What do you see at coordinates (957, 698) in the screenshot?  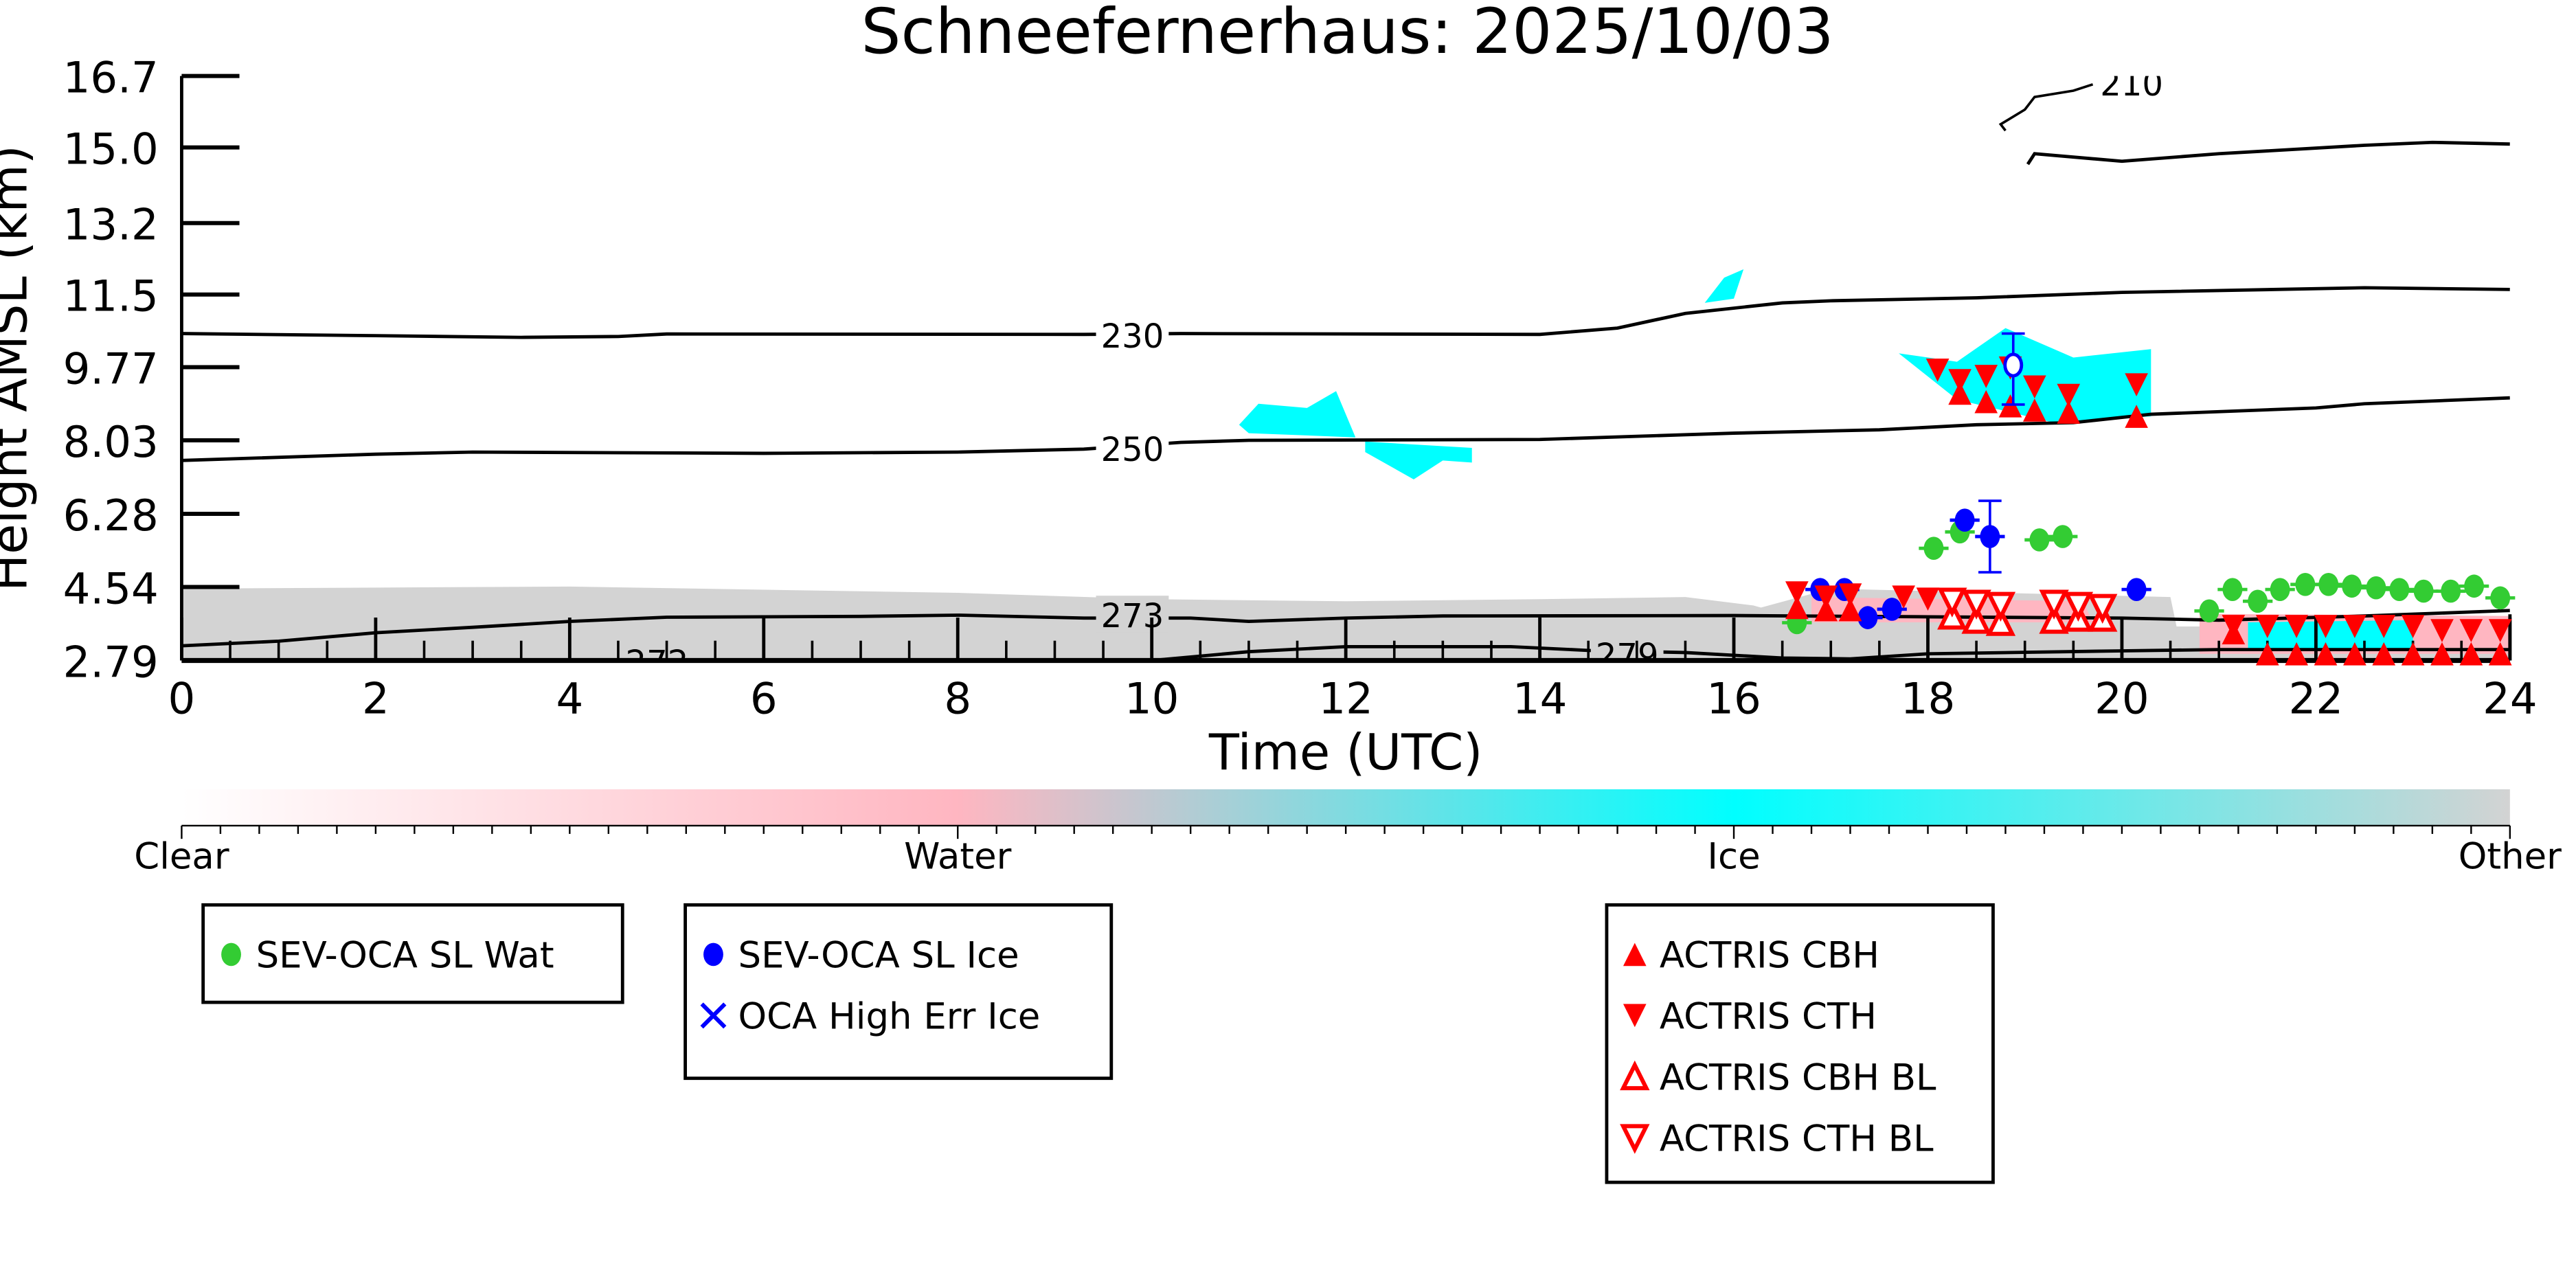 I see `x-tick-label: 8` at bounding box center [957, 698].